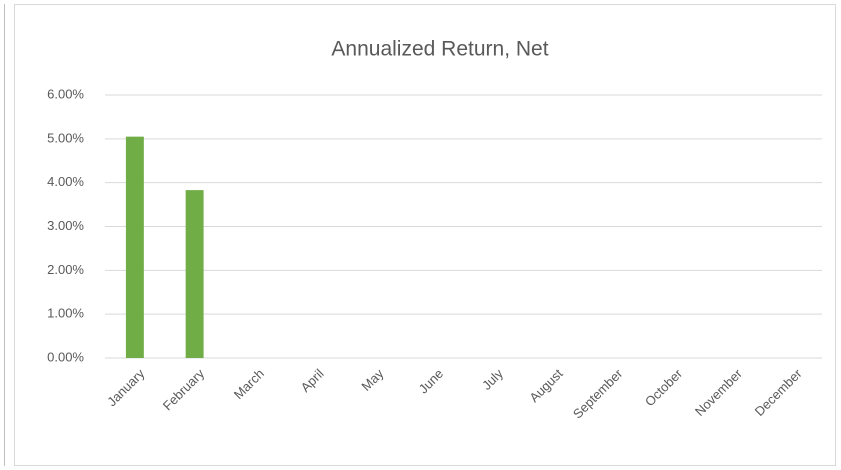 Image resolution: width=841 pixels, height=470 pixels. What do you see at coordinates (65, 313) in the screenshot?
I see `y-tick-label: 1.00%` at bounding box center [65, 313].